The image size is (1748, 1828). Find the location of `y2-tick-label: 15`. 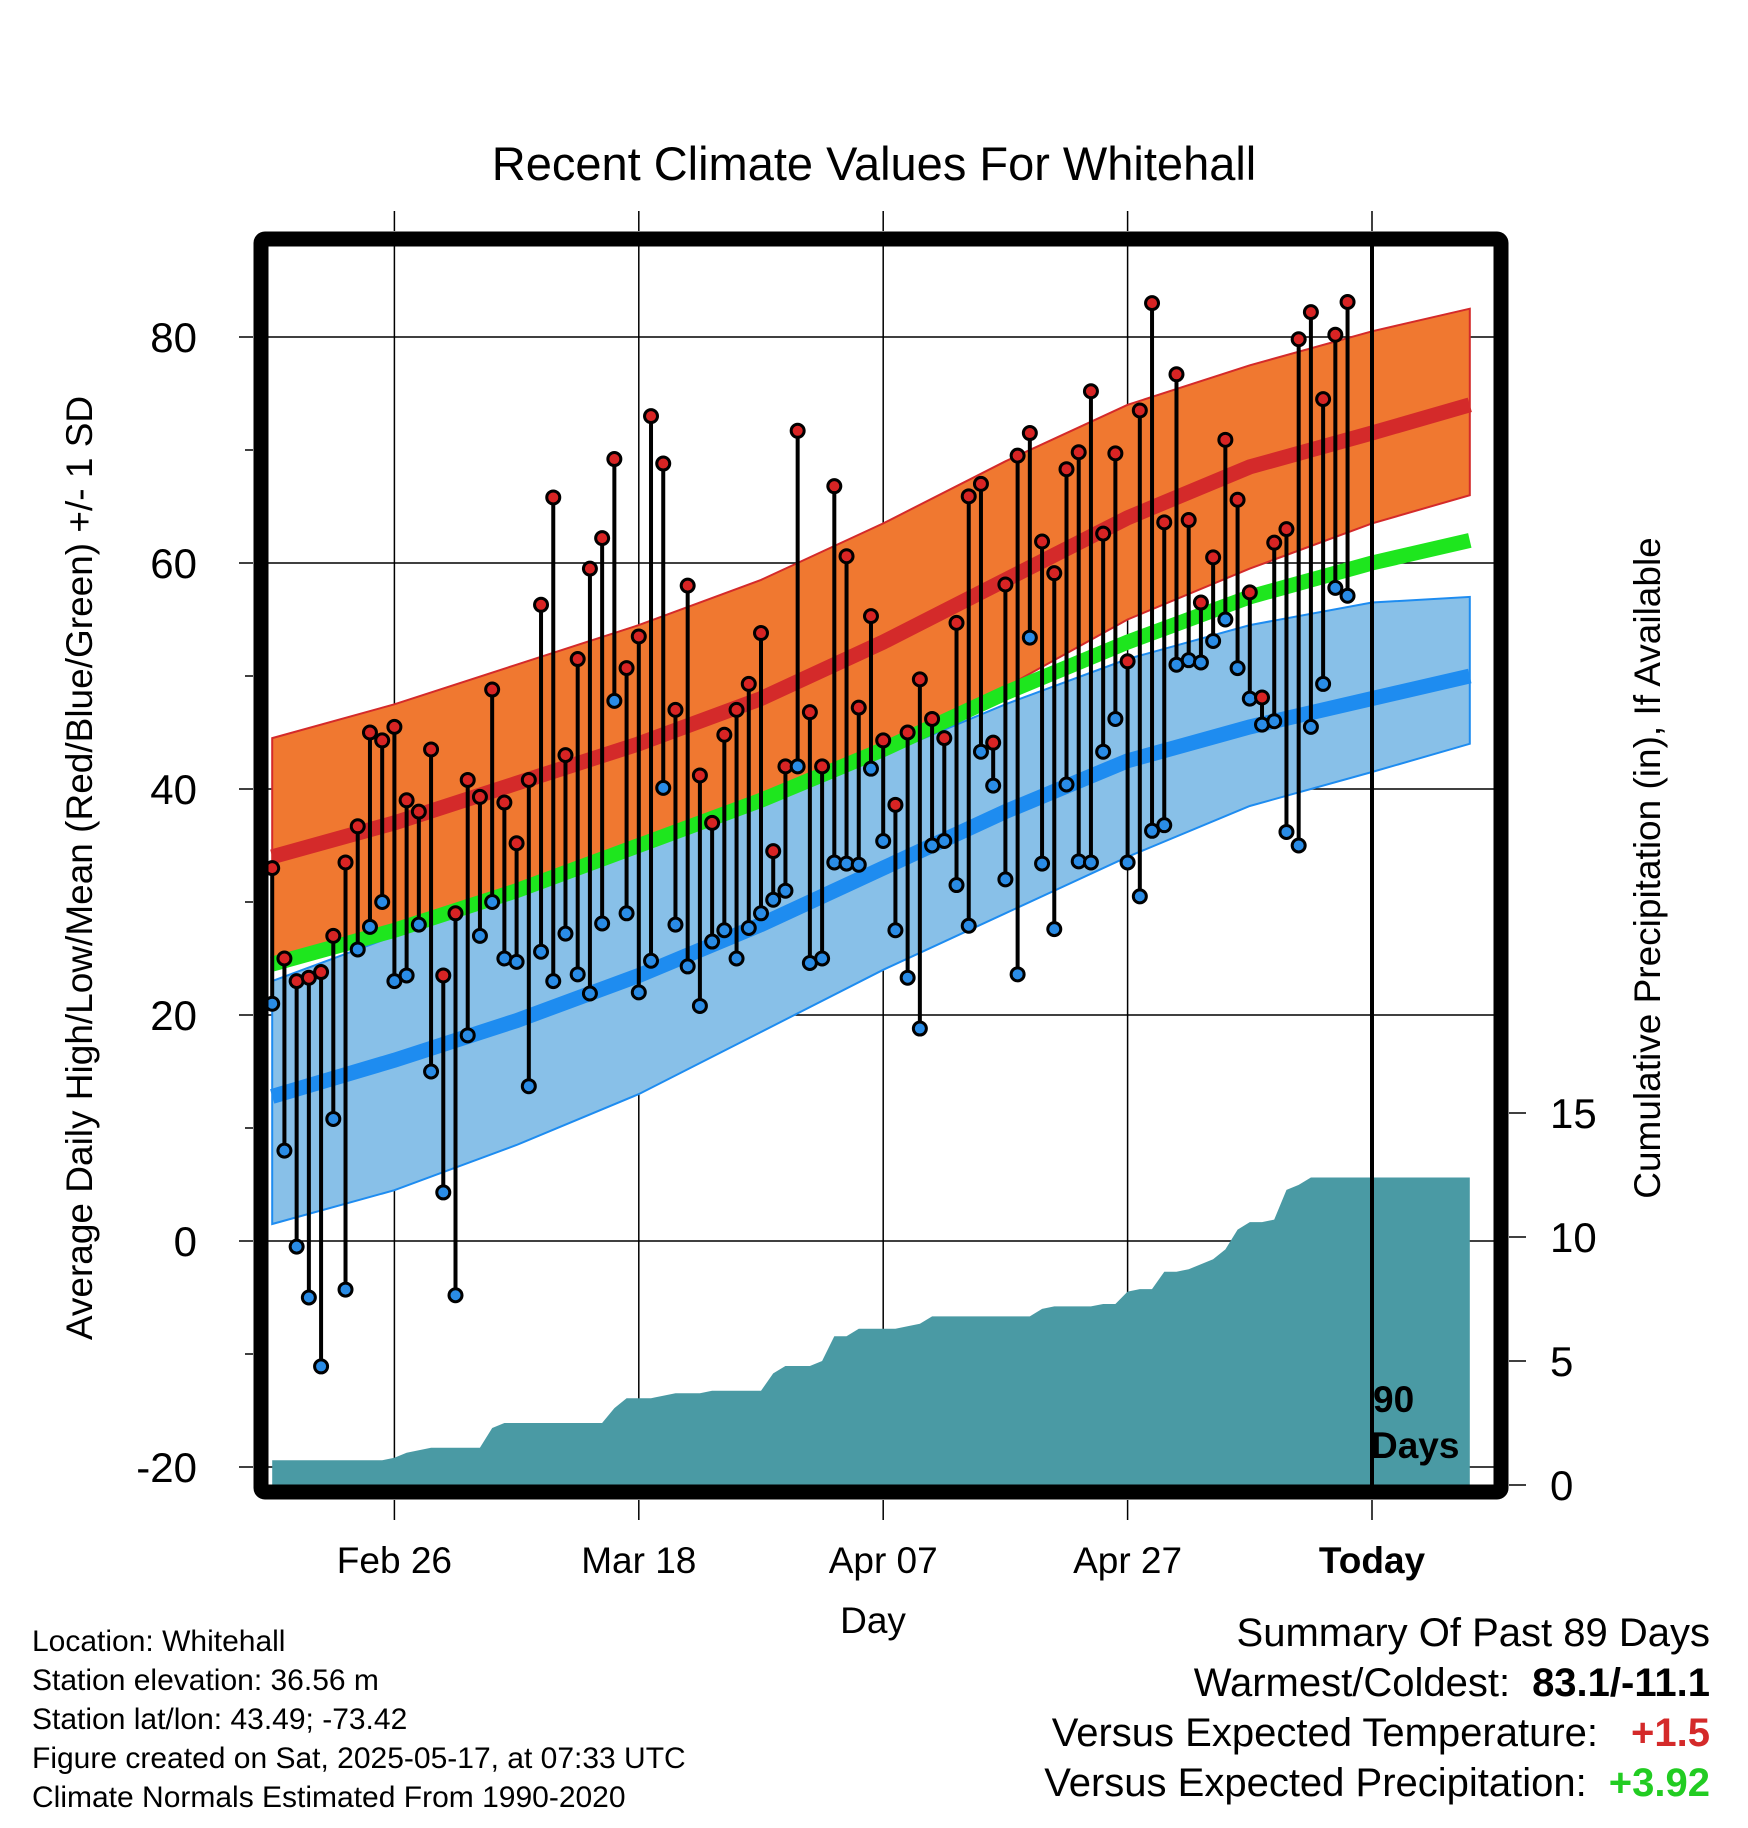

y2-tick-label: 15 is located at coordinates (1573, 1113).